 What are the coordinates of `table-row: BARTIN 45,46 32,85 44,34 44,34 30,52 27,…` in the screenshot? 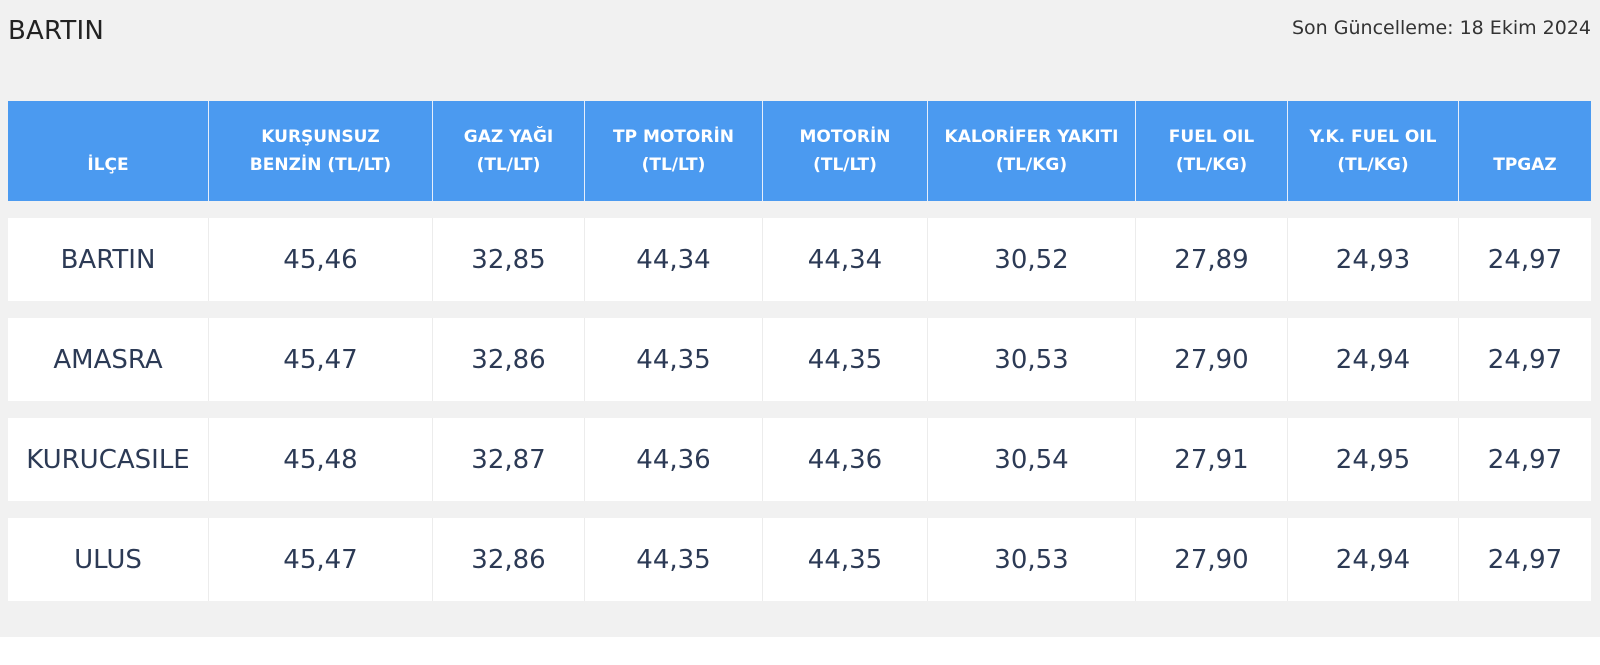 It's located at (799, 259).